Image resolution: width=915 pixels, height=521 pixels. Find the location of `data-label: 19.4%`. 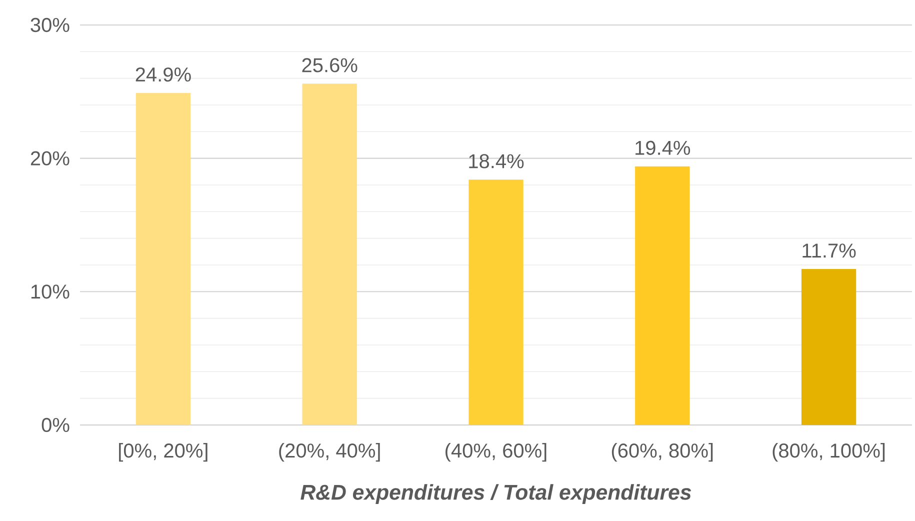

data-label: 19.4% is located at coordinates (663, 147).